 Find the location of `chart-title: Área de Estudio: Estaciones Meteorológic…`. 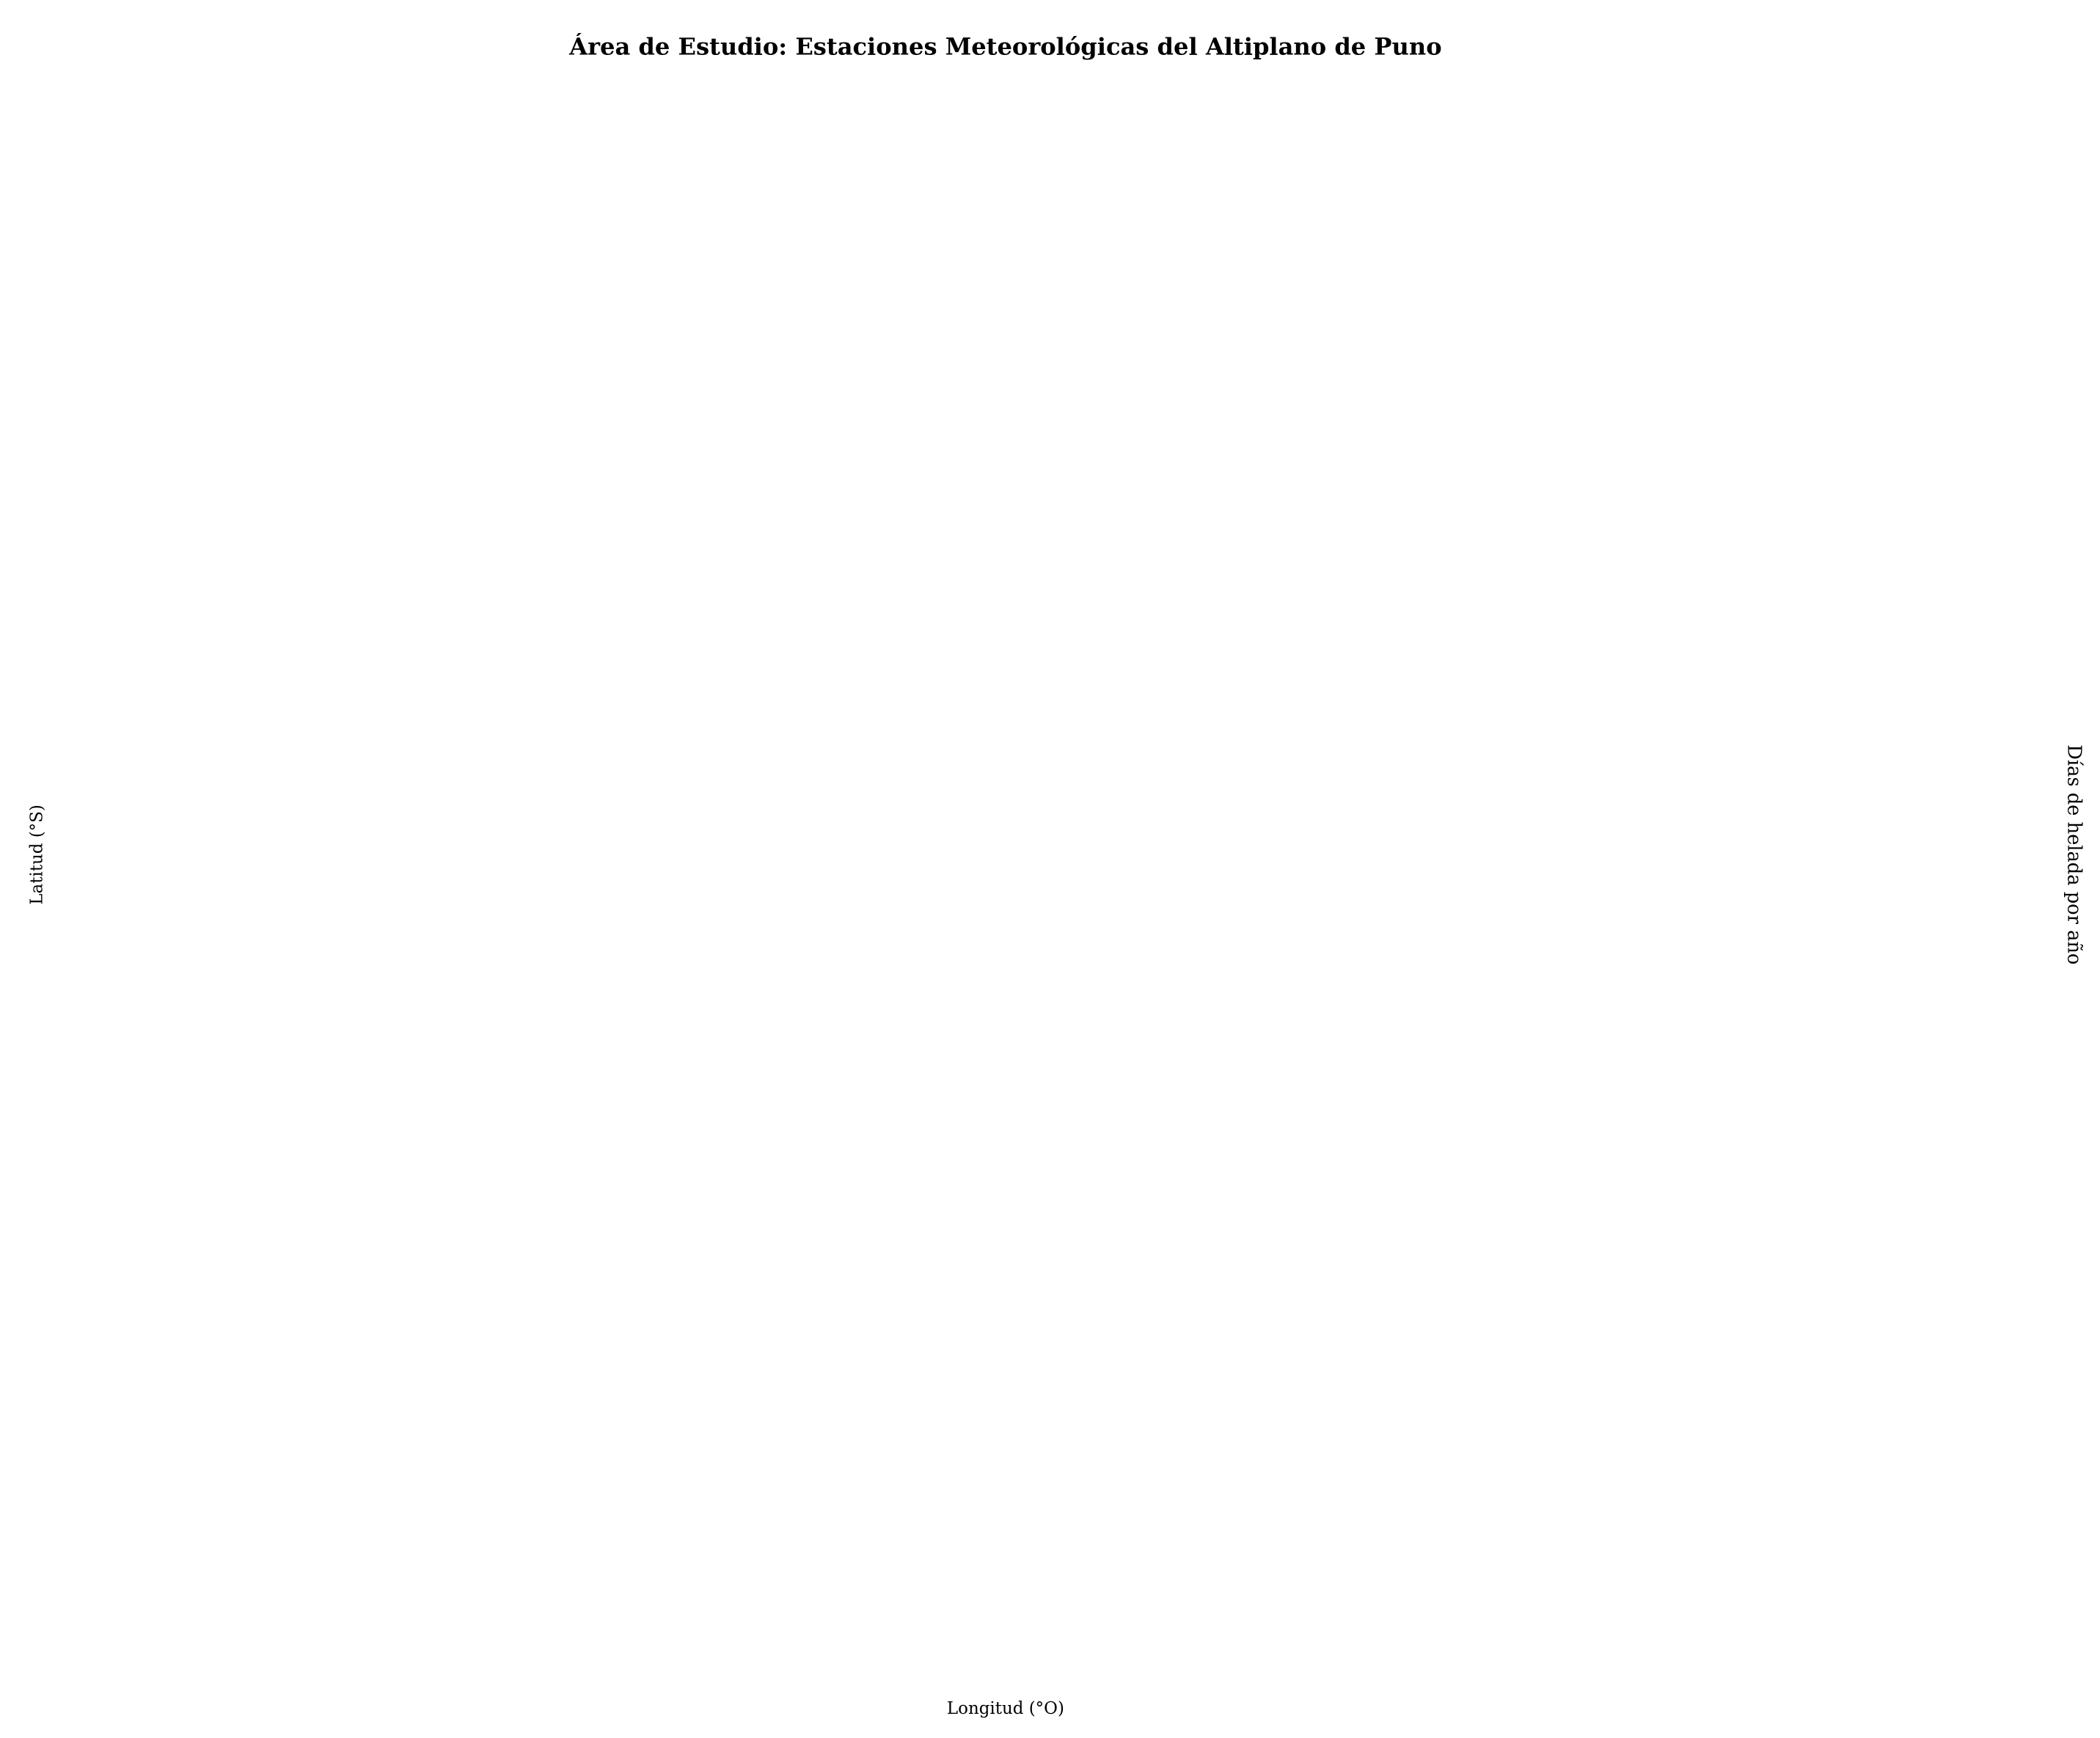

chart-title: Área de Estudio: Estaciones Meteorológic… is located at coordinates (1004, 47).